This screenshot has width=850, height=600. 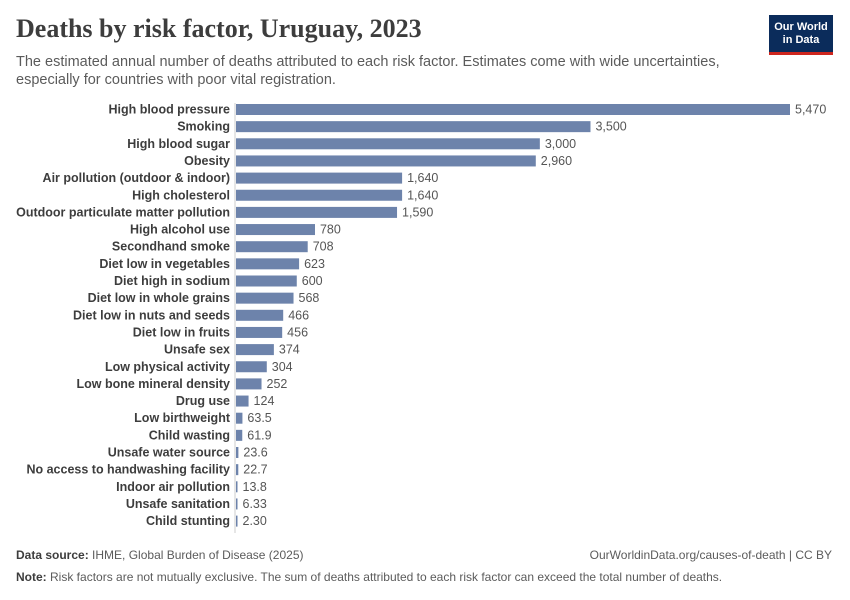 What do you see at coordinates (169, 453) in the screenshot?
I see `category-label: Unsafe water source` at bounding box center [169, 453].